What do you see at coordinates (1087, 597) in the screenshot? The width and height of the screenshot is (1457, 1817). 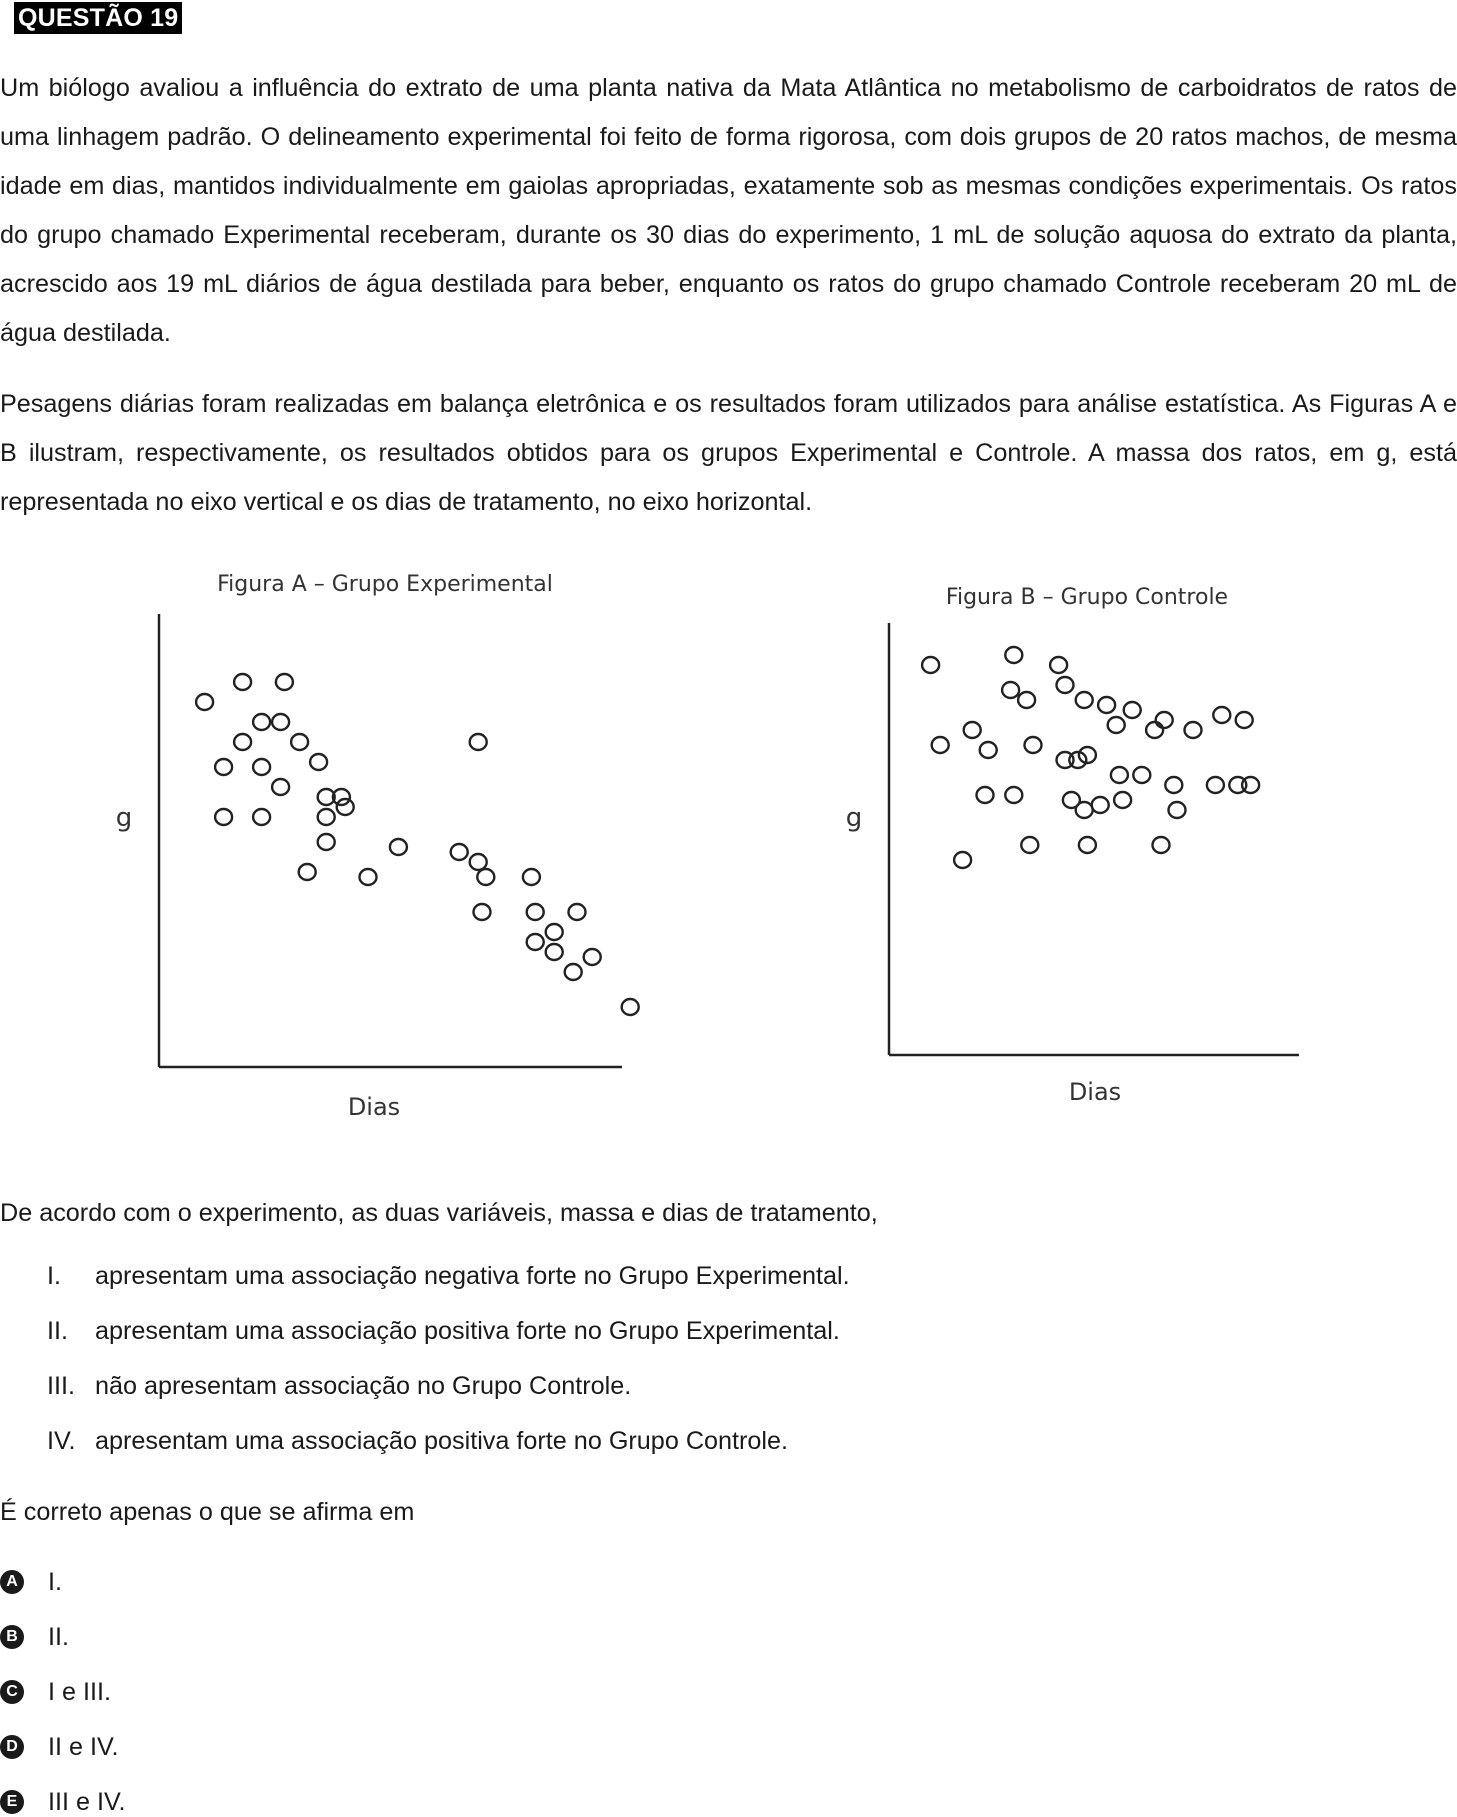 I see `figure-b-title: Figura B – Grupo Controle` at bounding box center [1087, 597].